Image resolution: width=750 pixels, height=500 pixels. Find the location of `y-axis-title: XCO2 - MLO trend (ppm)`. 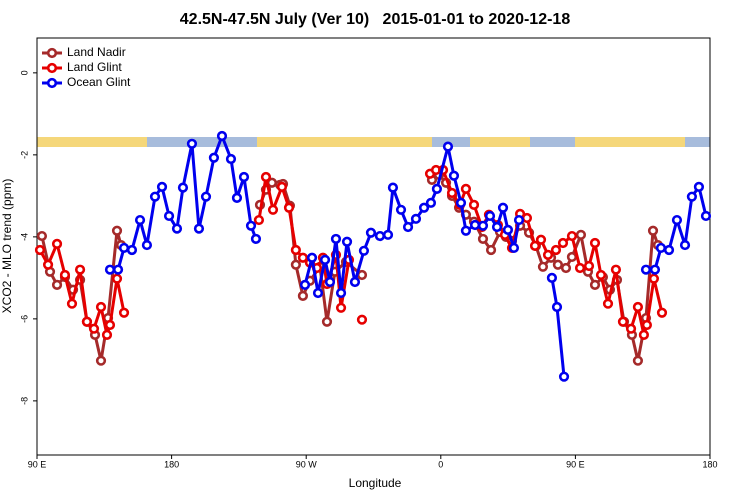

y-axis-title: XCO2 - MLO trend (ppm) is located at coordinates (7, 246).